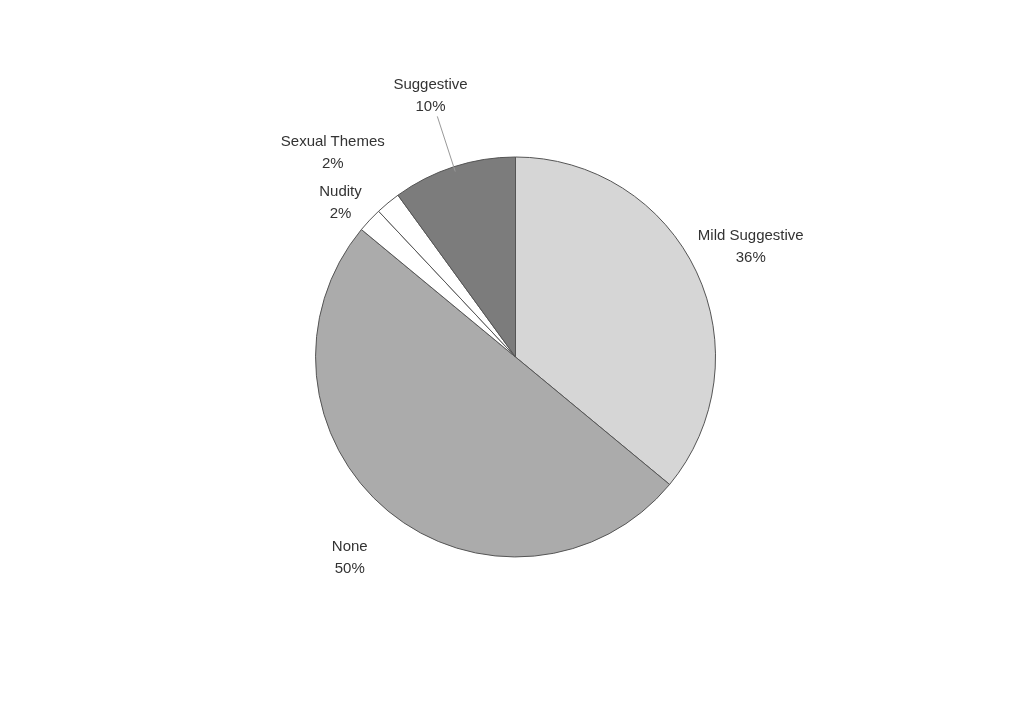 The height and width of the screenshot is (714, 1031). What do you see at coordinates (750, 257) in the screenshot?
I see `data-label: 36%` at bounding box center [750, 257].